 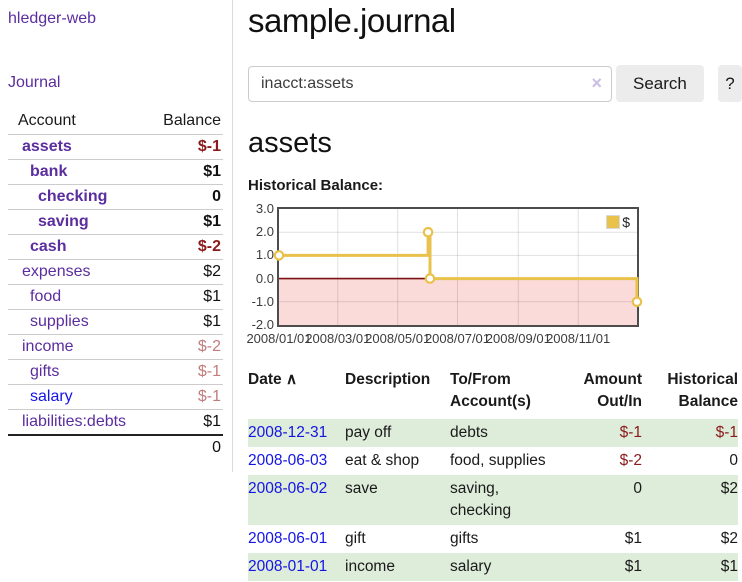 What do you see at coordinates (352, 20) in the screenshot?
I see `page-title: sample.journal` at bounding box center [352, 20].